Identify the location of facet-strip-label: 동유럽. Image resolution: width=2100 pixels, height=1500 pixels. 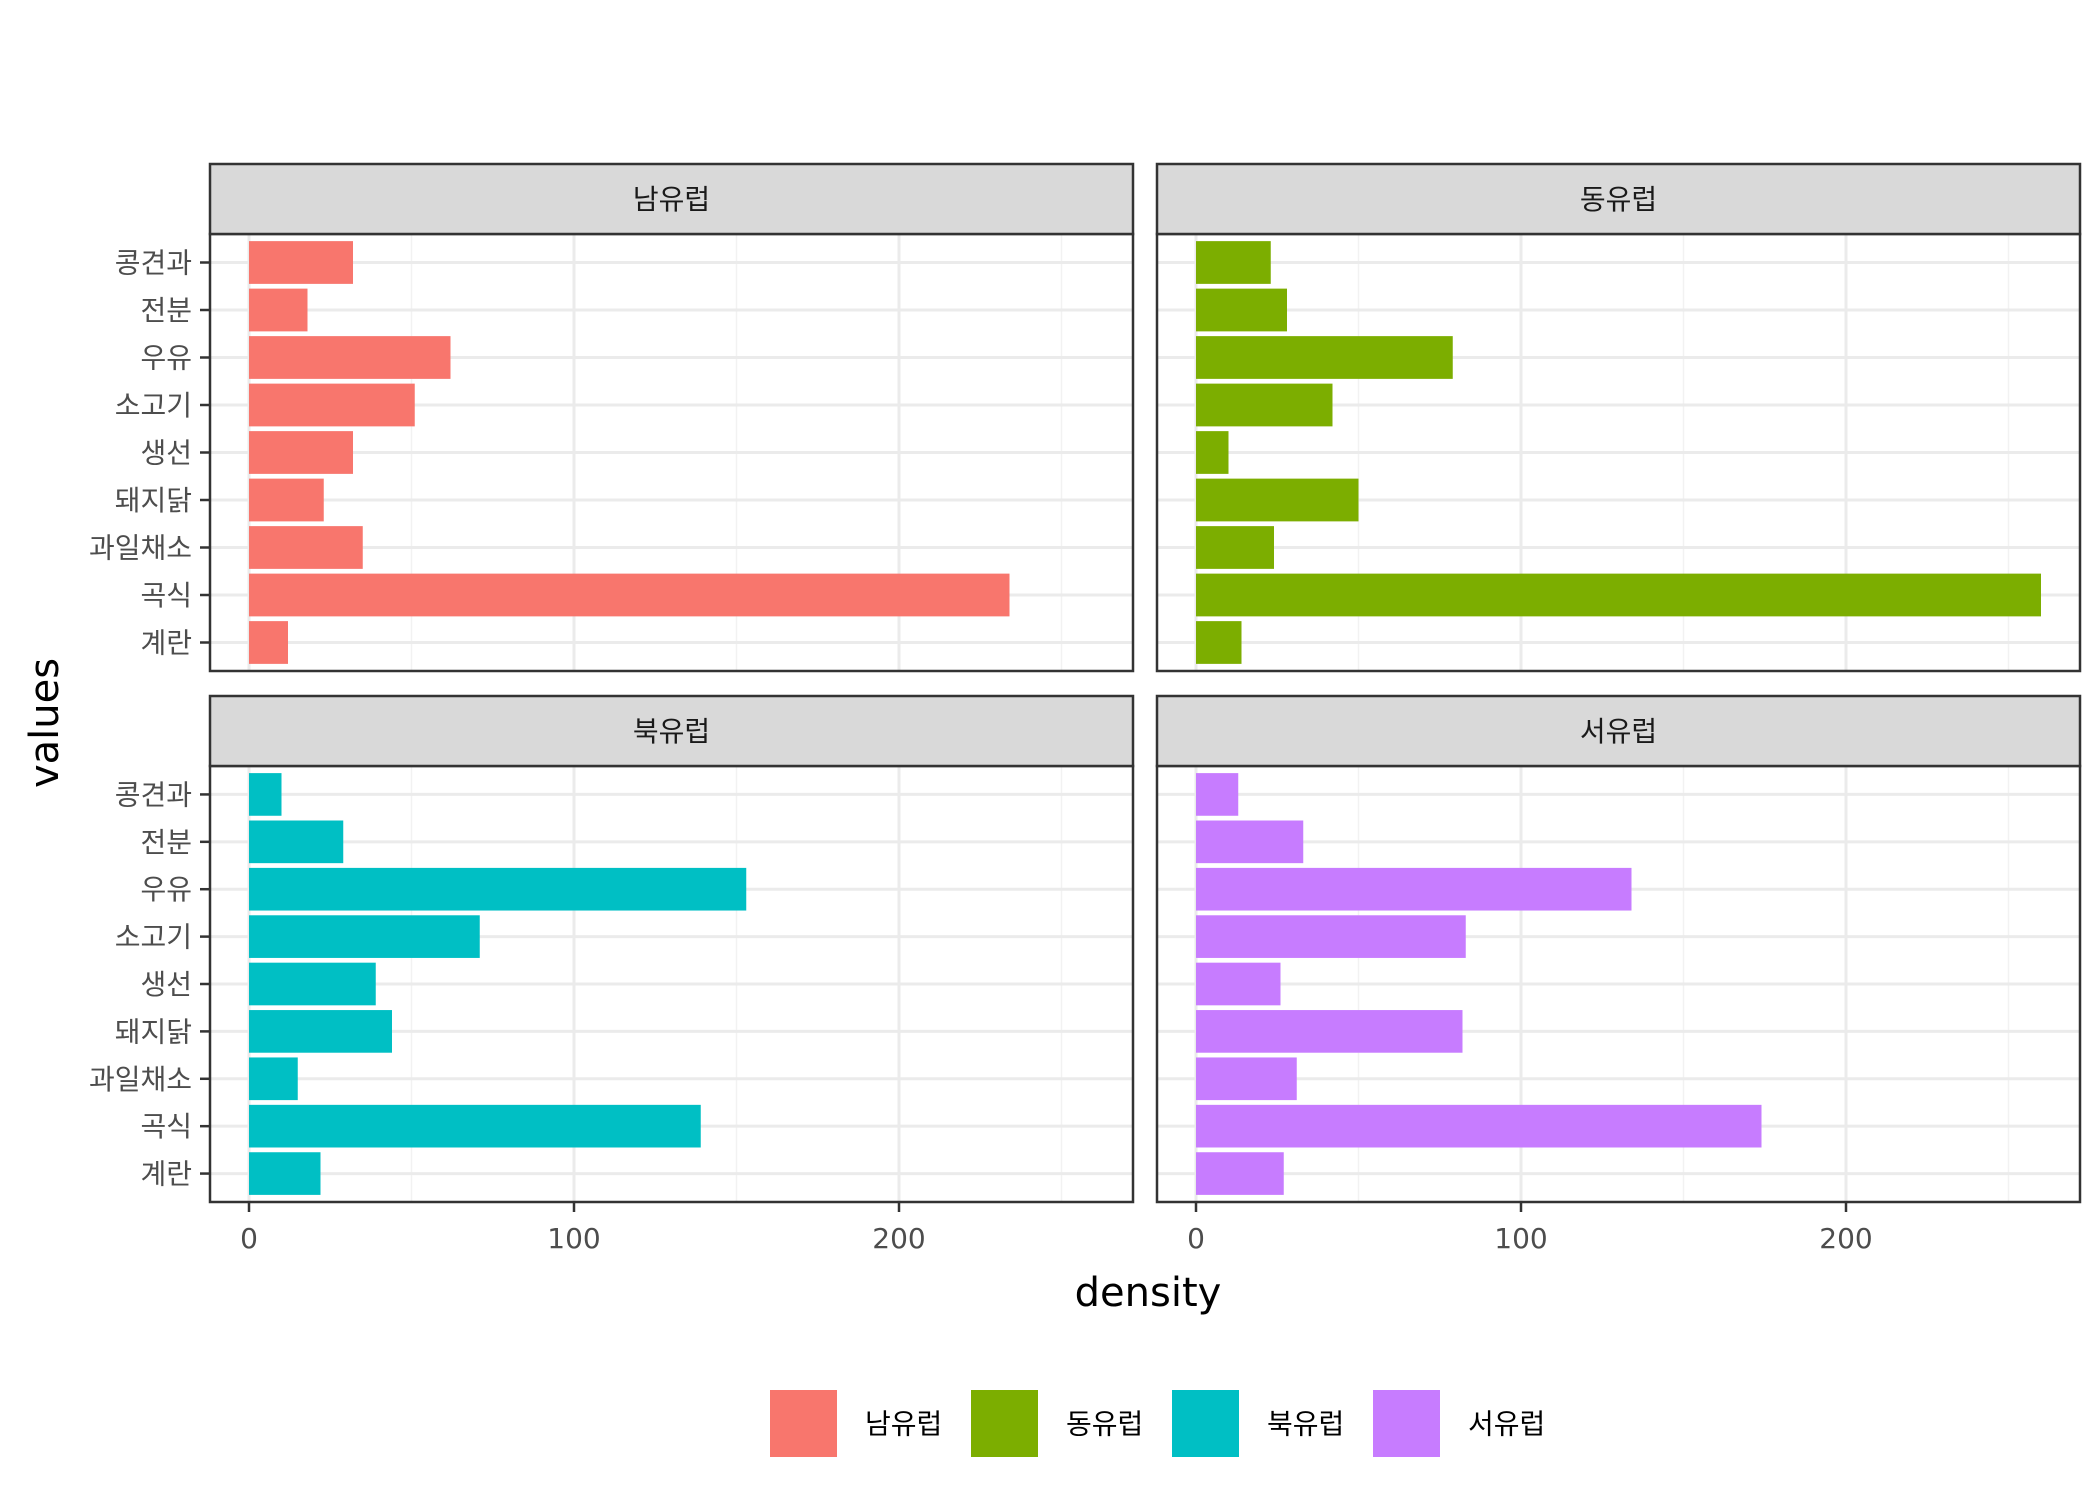
(1618, 199).